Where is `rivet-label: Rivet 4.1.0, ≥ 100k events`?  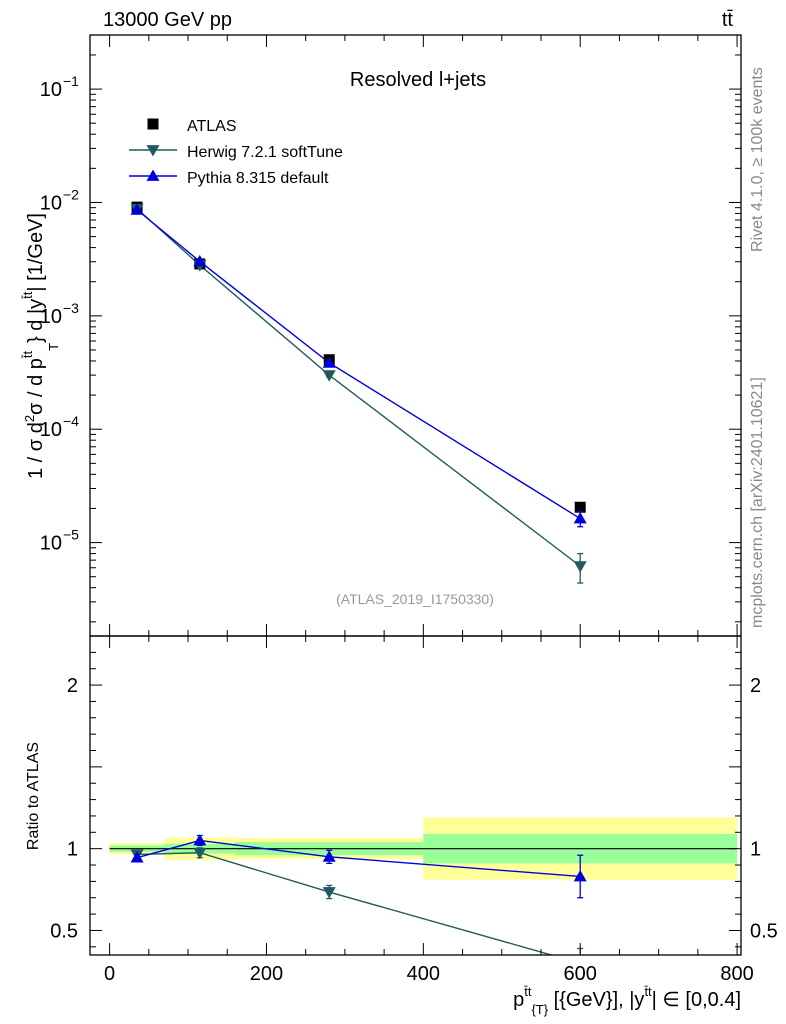
rivet-label: Rivet 4.1.0, ≥ 100k events is located at coordinates (757, 159).